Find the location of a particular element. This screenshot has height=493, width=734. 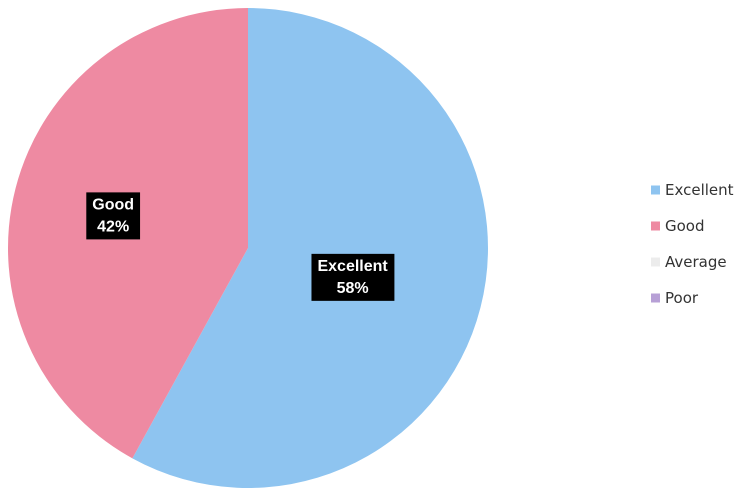

legend-label: Average is located at coordinates (696, 262).